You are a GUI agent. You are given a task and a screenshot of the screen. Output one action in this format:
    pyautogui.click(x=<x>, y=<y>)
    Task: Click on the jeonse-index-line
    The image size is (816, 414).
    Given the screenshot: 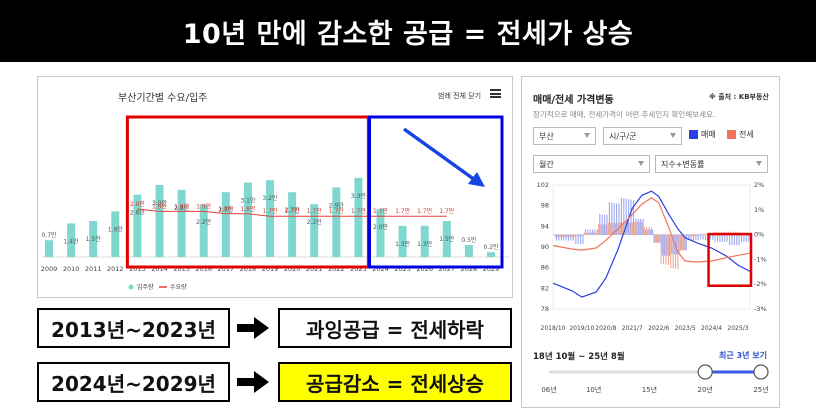 What is the action you would take?
    pyautogui.click(x=651, y=230)
    